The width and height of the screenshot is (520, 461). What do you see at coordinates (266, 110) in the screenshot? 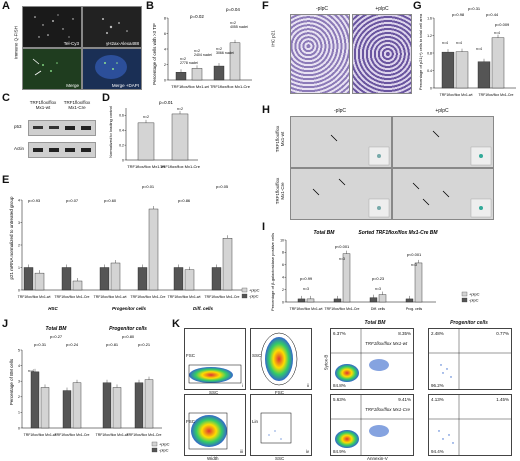
I see `panel-letter-h: H` at bounding box center [266, 110].